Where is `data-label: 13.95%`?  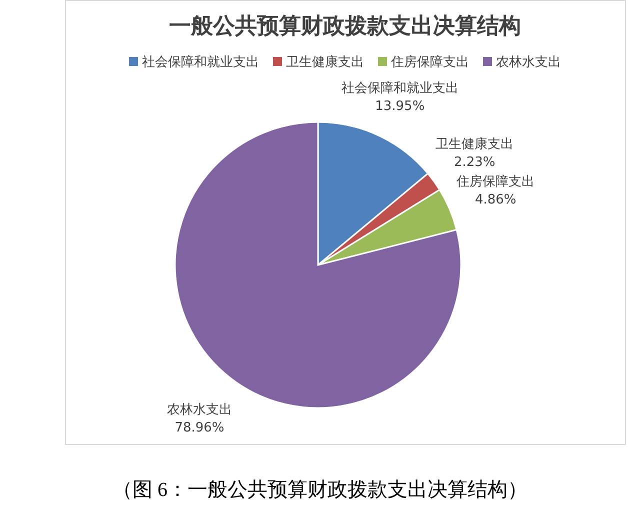
data-label: 13.95% is located at coordinates (400, 106).